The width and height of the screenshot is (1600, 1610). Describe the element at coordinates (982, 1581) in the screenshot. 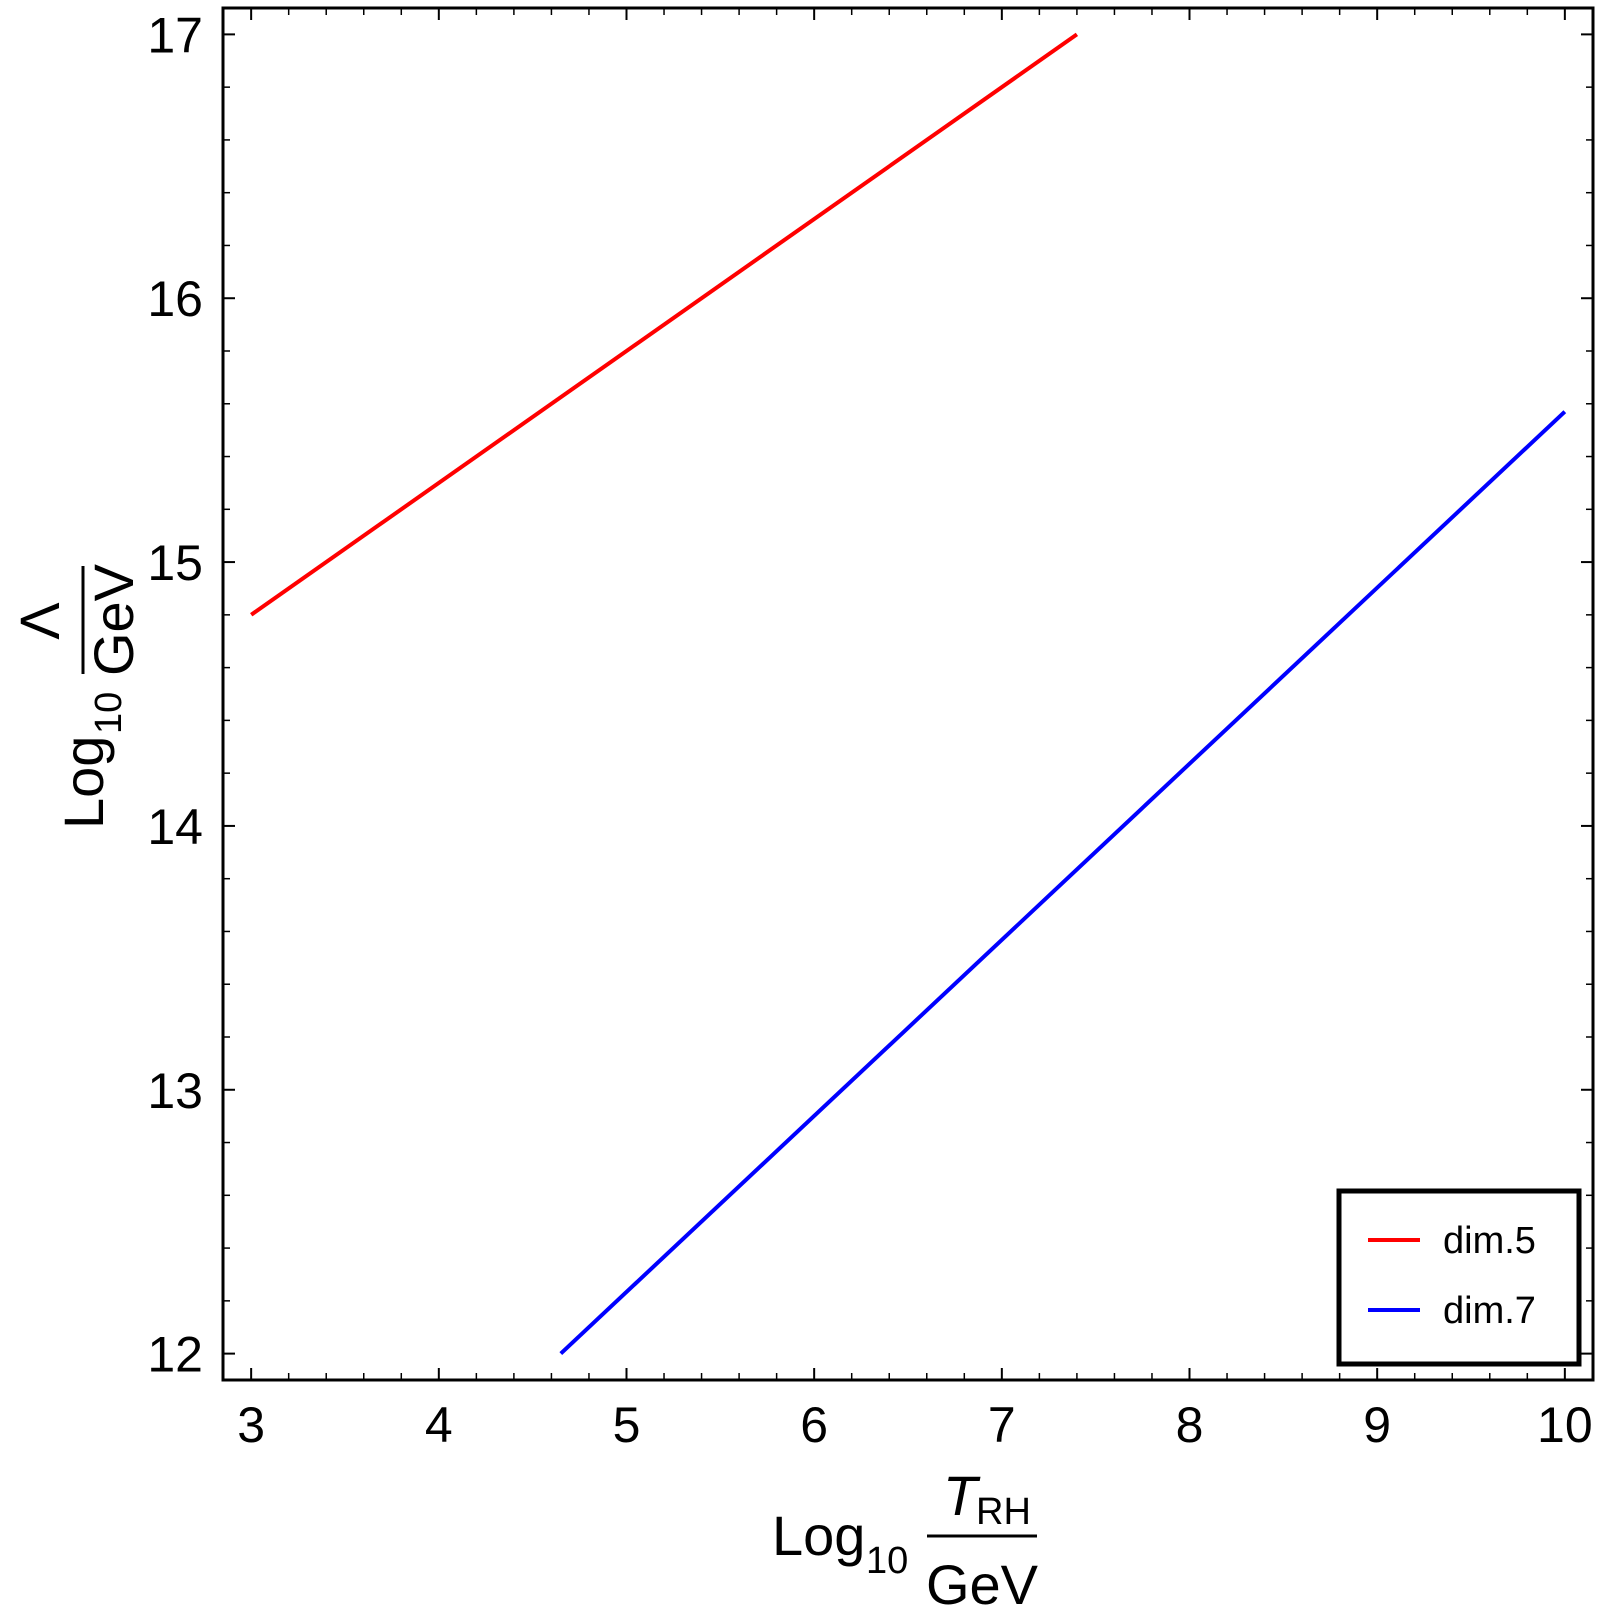

I see `x-axis-label-denominator: GeV` at that location.